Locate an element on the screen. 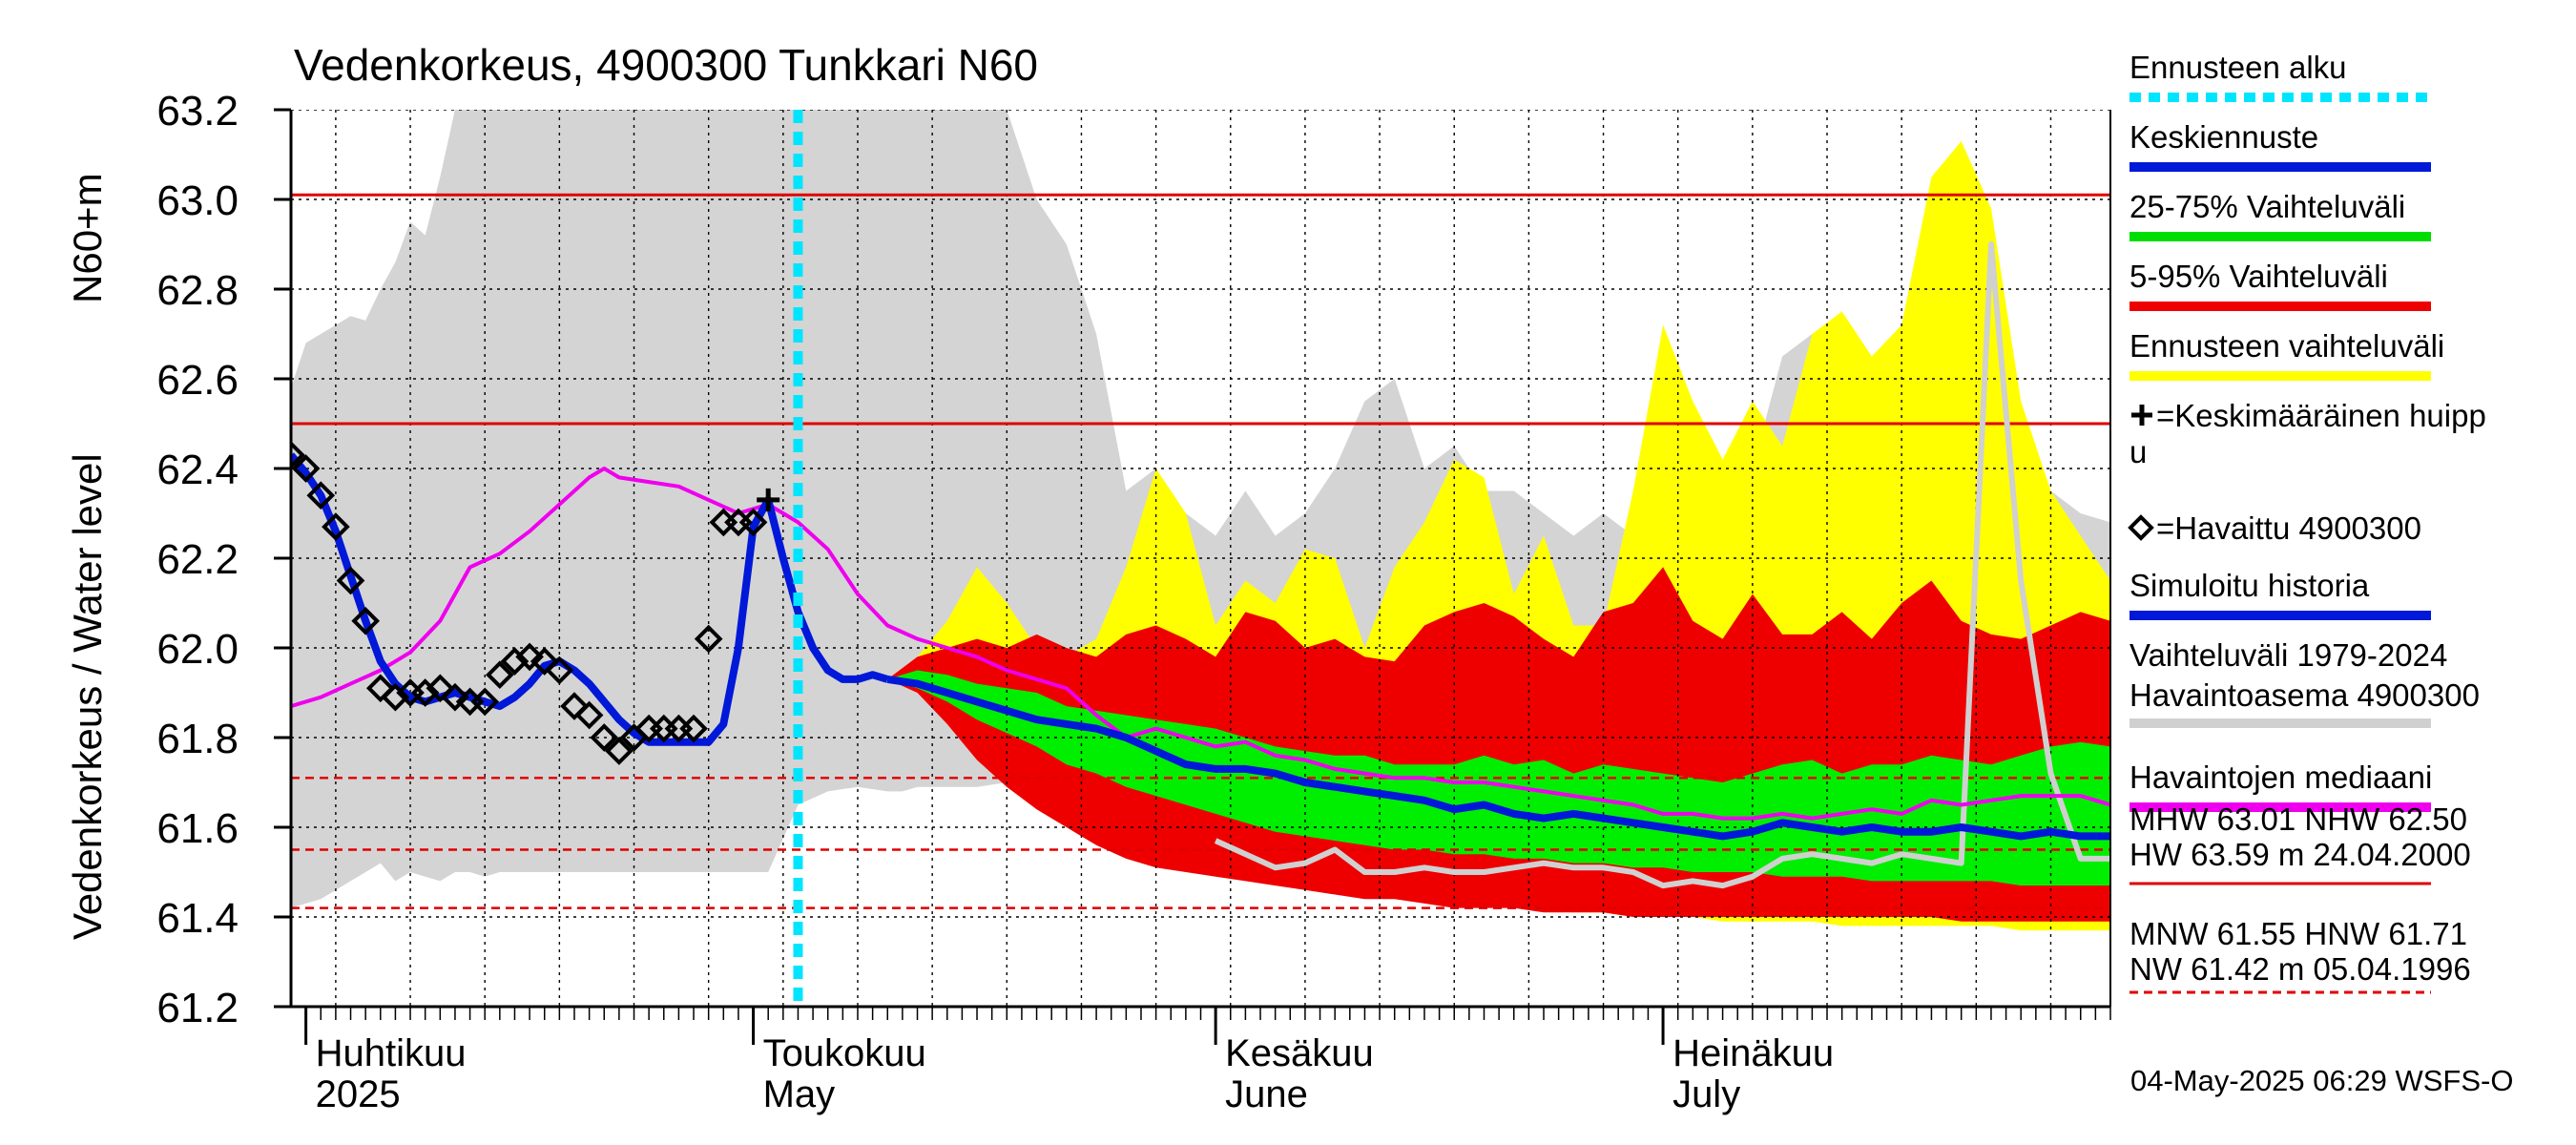 This screenshot has width=2576, height=1145. stat-nw: NW 61.42 m 05.04.1996 is located at coordinates (2300, 969).